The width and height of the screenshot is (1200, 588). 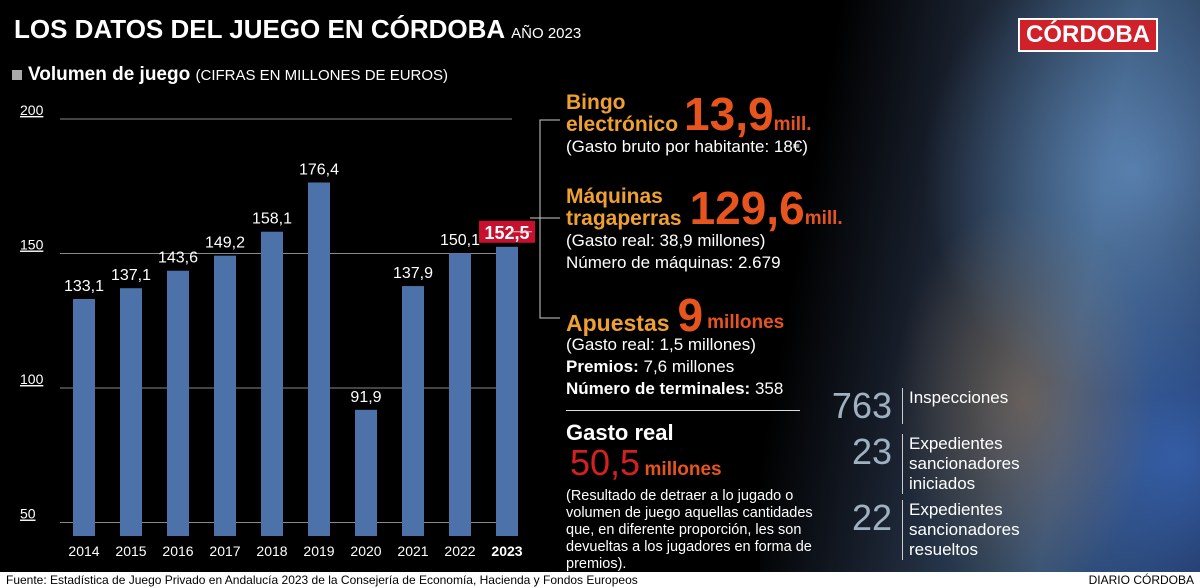 I want to click on bingo-note: (Gasto bruto por habitante: 18€), so click(x=687, y=146).